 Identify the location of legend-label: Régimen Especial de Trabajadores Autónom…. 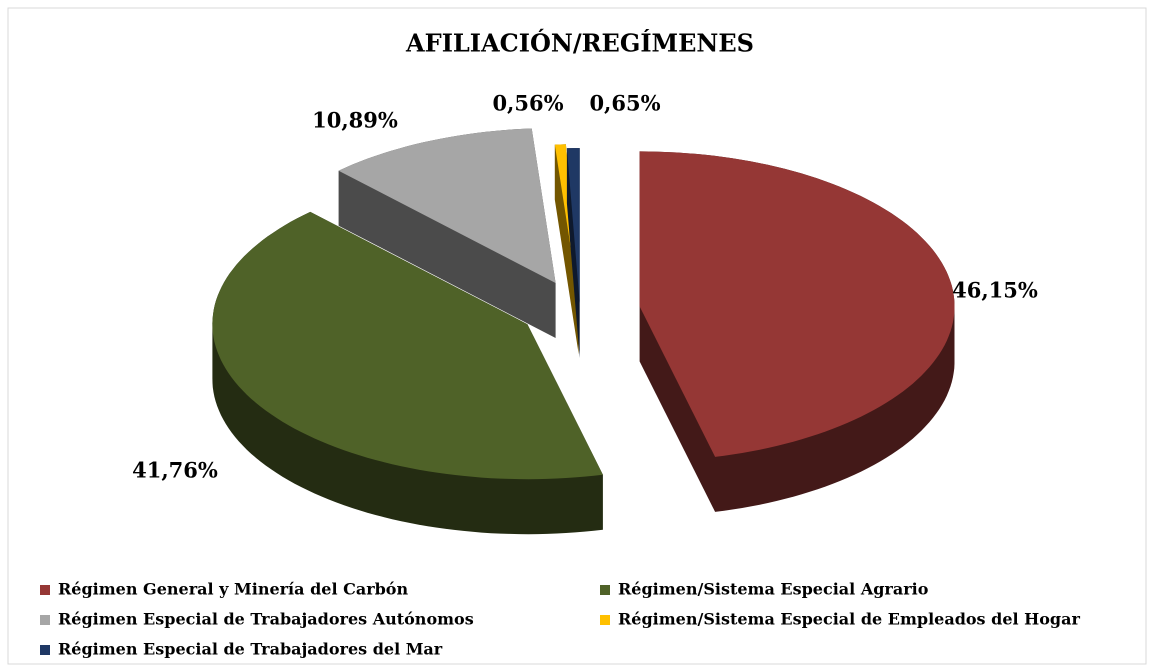
(266, 619).